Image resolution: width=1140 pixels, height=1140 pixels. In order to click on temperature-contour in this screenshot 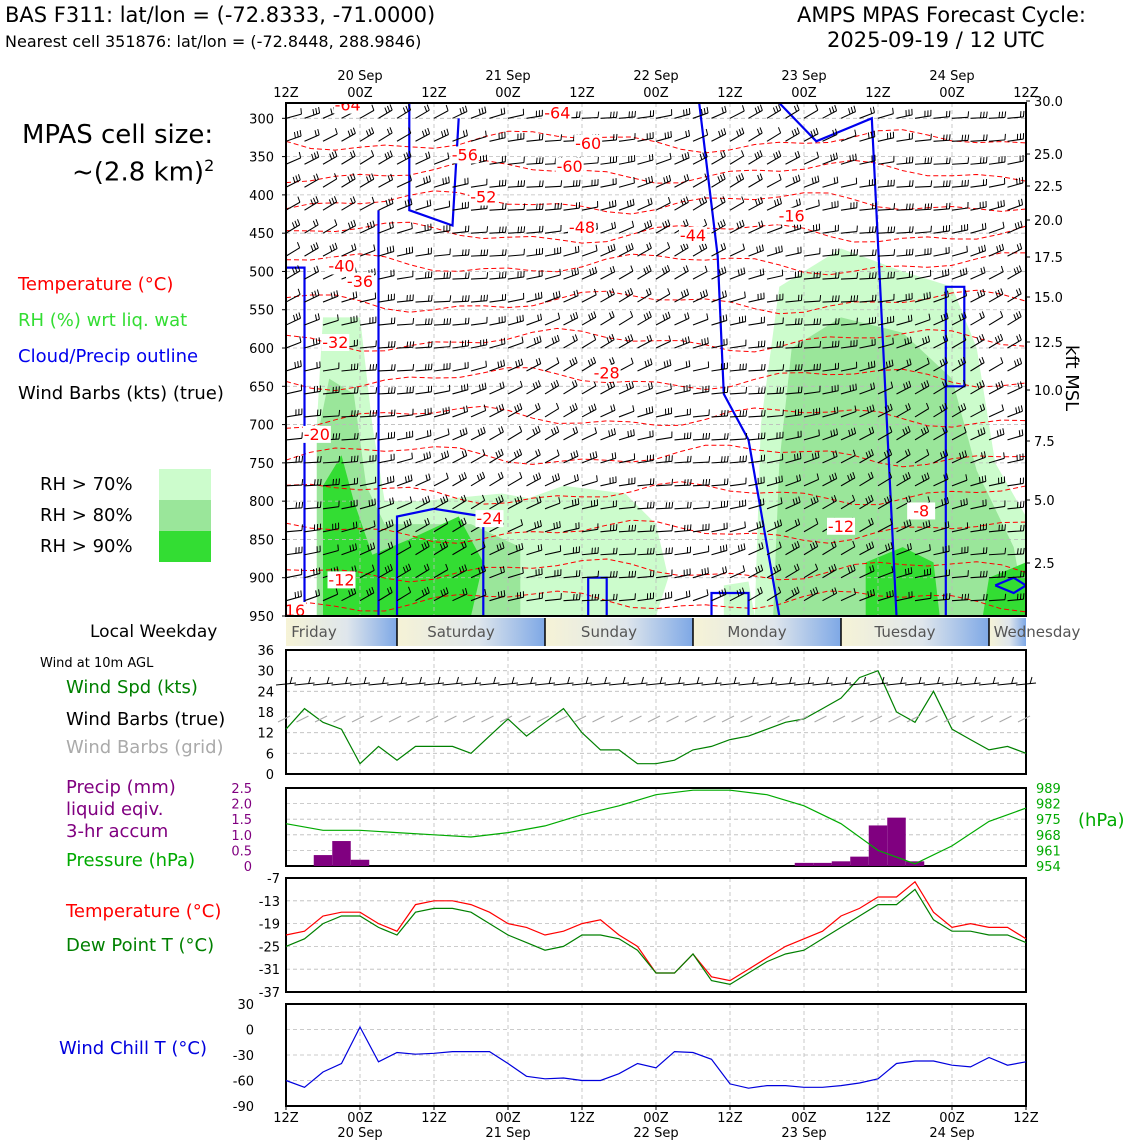, I will do `click(656, 232)`.